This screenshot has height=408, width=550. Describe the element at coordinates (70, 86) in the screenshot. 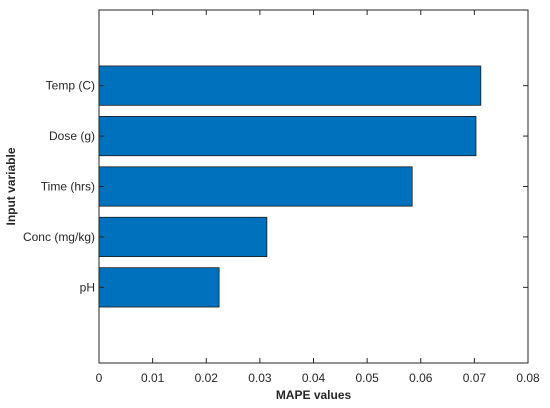

I see `y-tick-label-0: Temp (C)` at that location.